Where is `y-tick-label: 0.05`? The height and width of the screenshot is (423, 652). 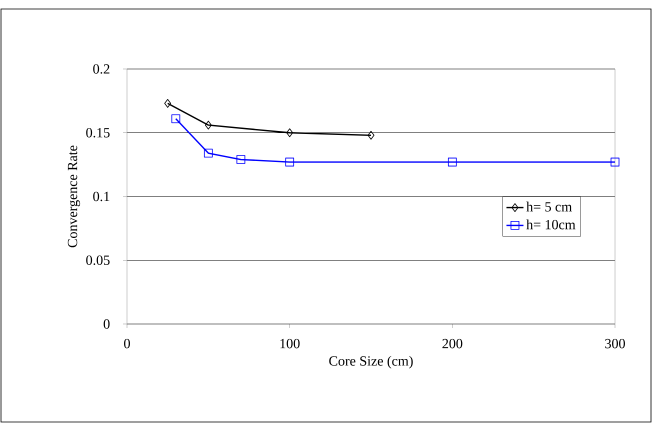
y-tick-label: 0.05 is located at coordinates (98, 260).